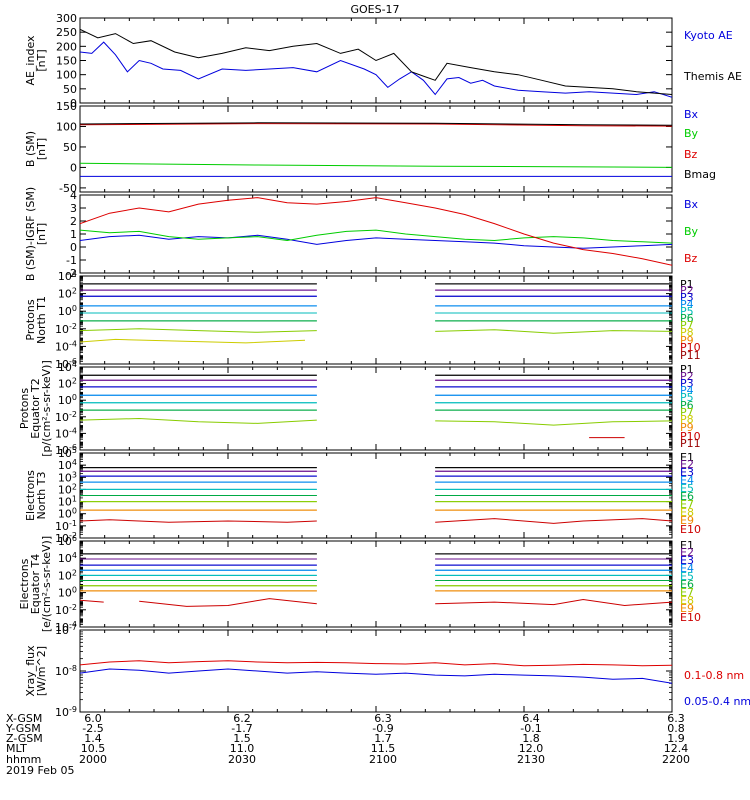  Describe the element at coordinates (93, 718) in the screenshot. I see `x-axis-value: 6.0` at that location.